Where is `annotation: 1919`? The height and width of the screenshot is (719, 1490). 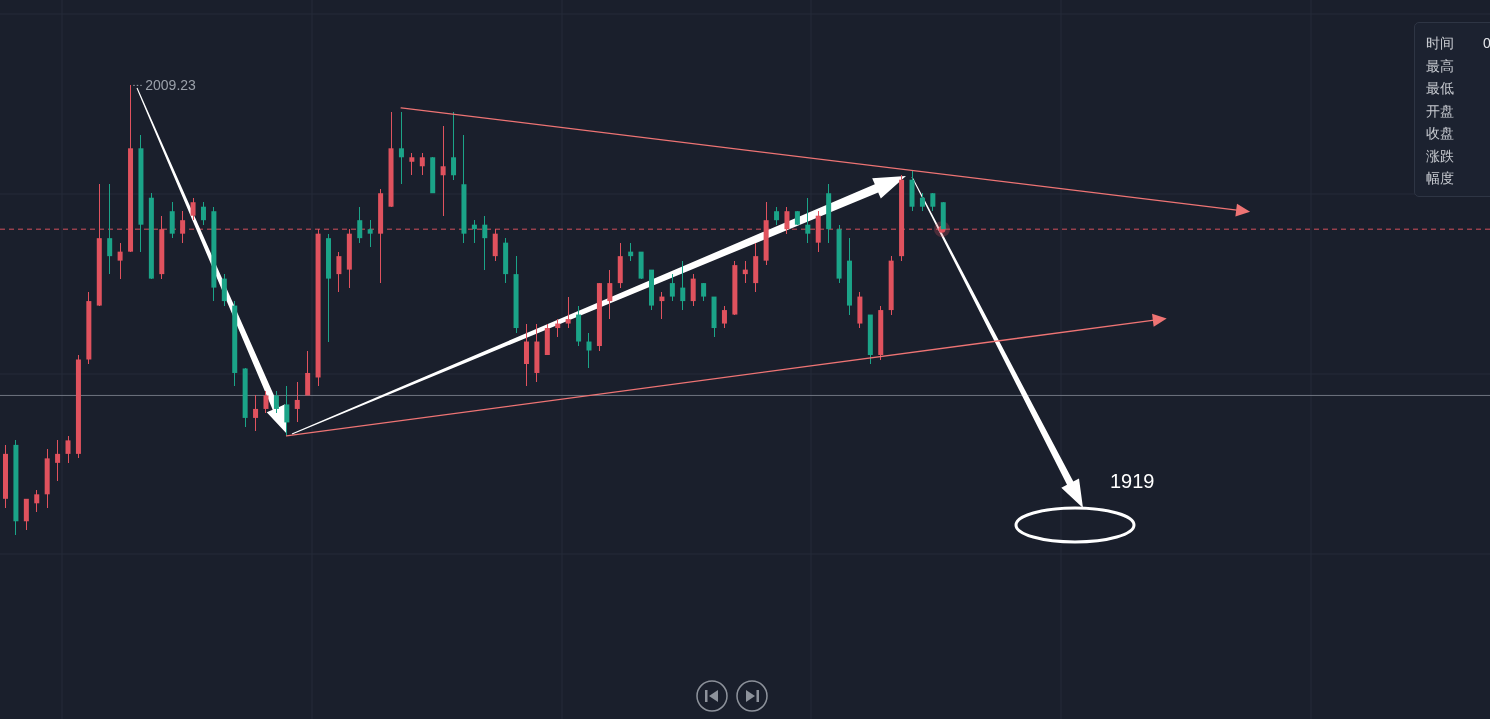 annotation: 1919 is located at coordinates (1132, 481).